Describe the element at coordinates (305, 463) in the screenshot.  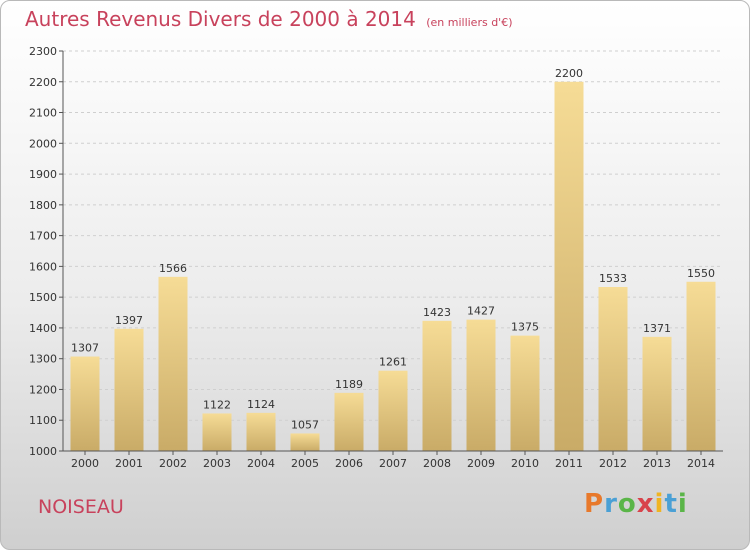
I see `x-tick-label-2005: 2005` at that location.